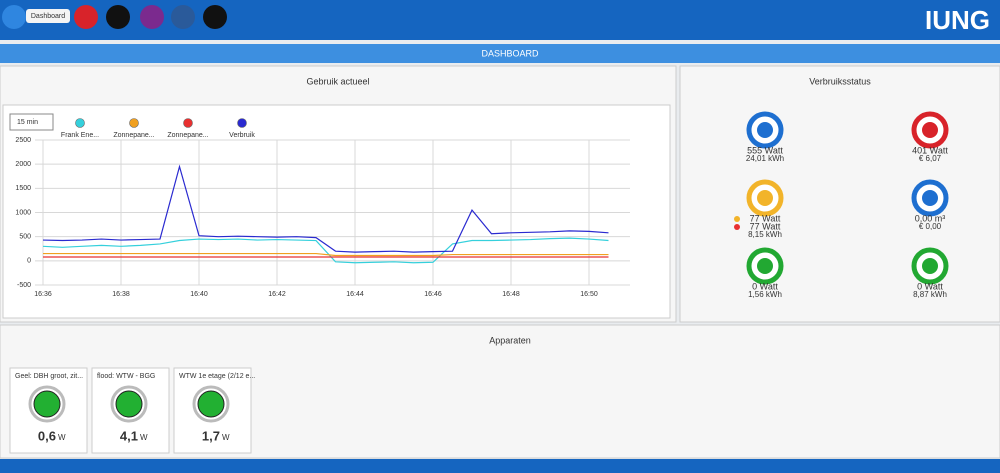 The width and height of the screenshot is (1000, 473). I want to click on x-tick-label: 16:42, so click(277, 294).